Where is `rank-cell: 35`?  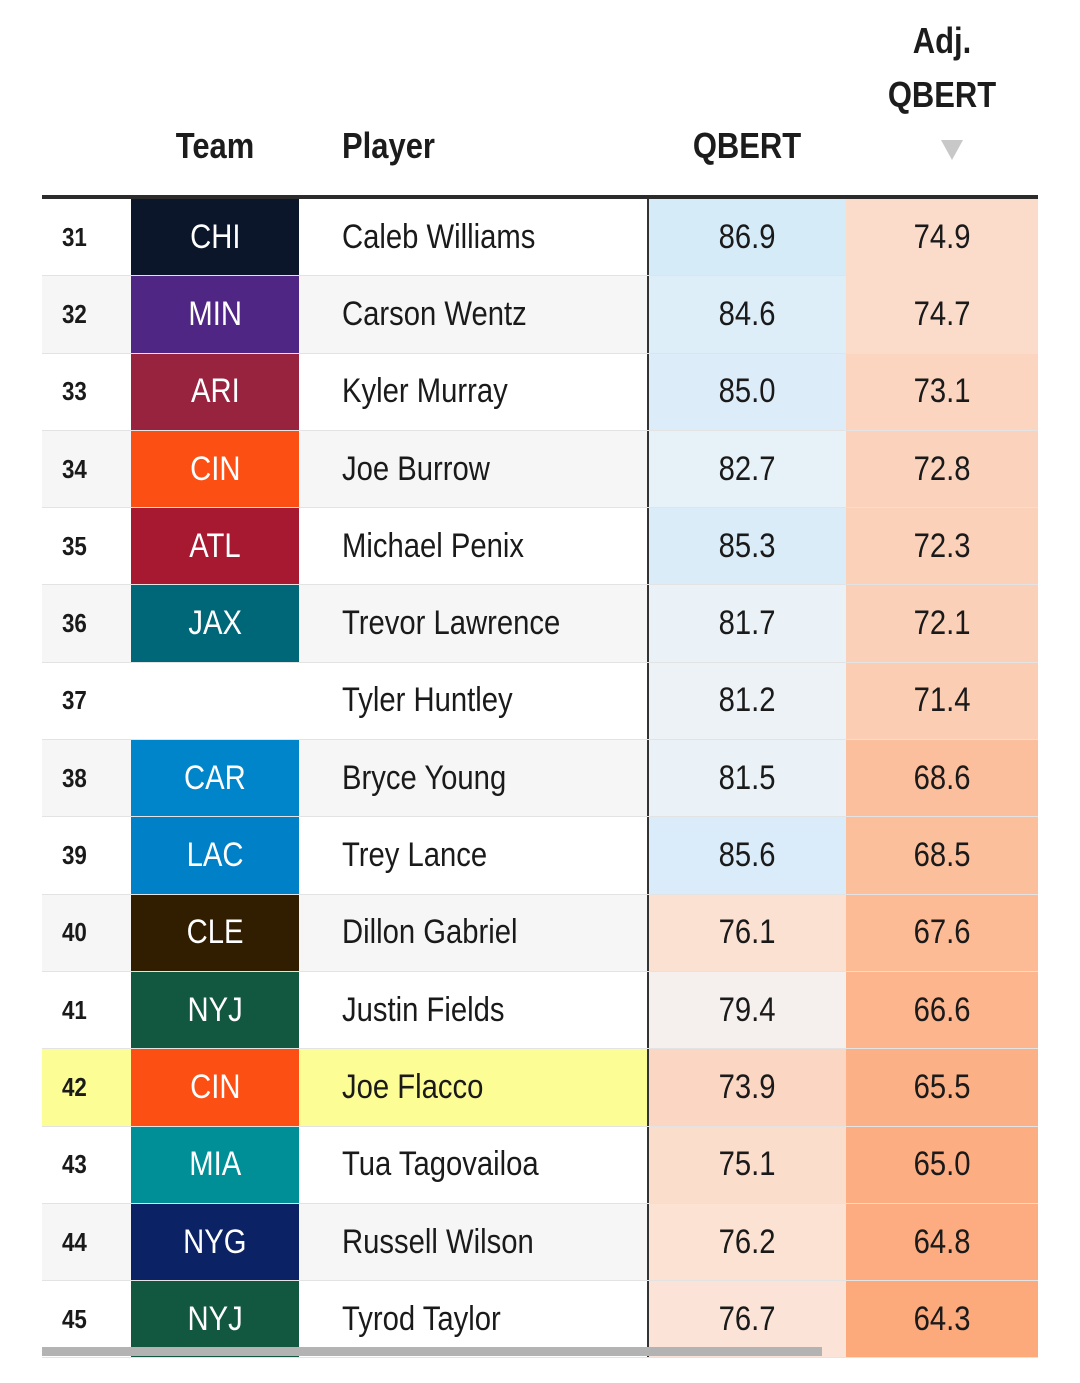
rank-cell: 35 is located at coordinates (86, 546).